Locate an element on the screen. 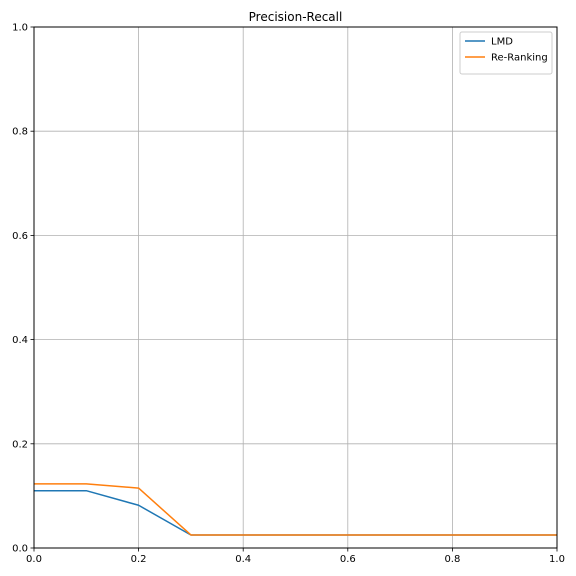 This screenshot has height=576, width=576. x-tick-label: 0.0 is located at coordinates (34, 559).